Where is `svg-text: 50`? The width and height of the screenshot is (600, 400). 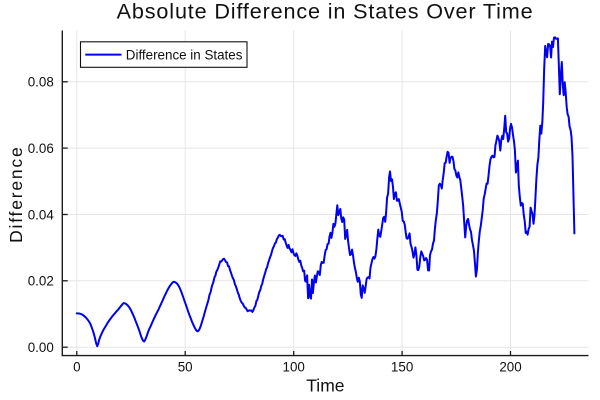 svg-text: 50 is located at coordinates (185, 366).